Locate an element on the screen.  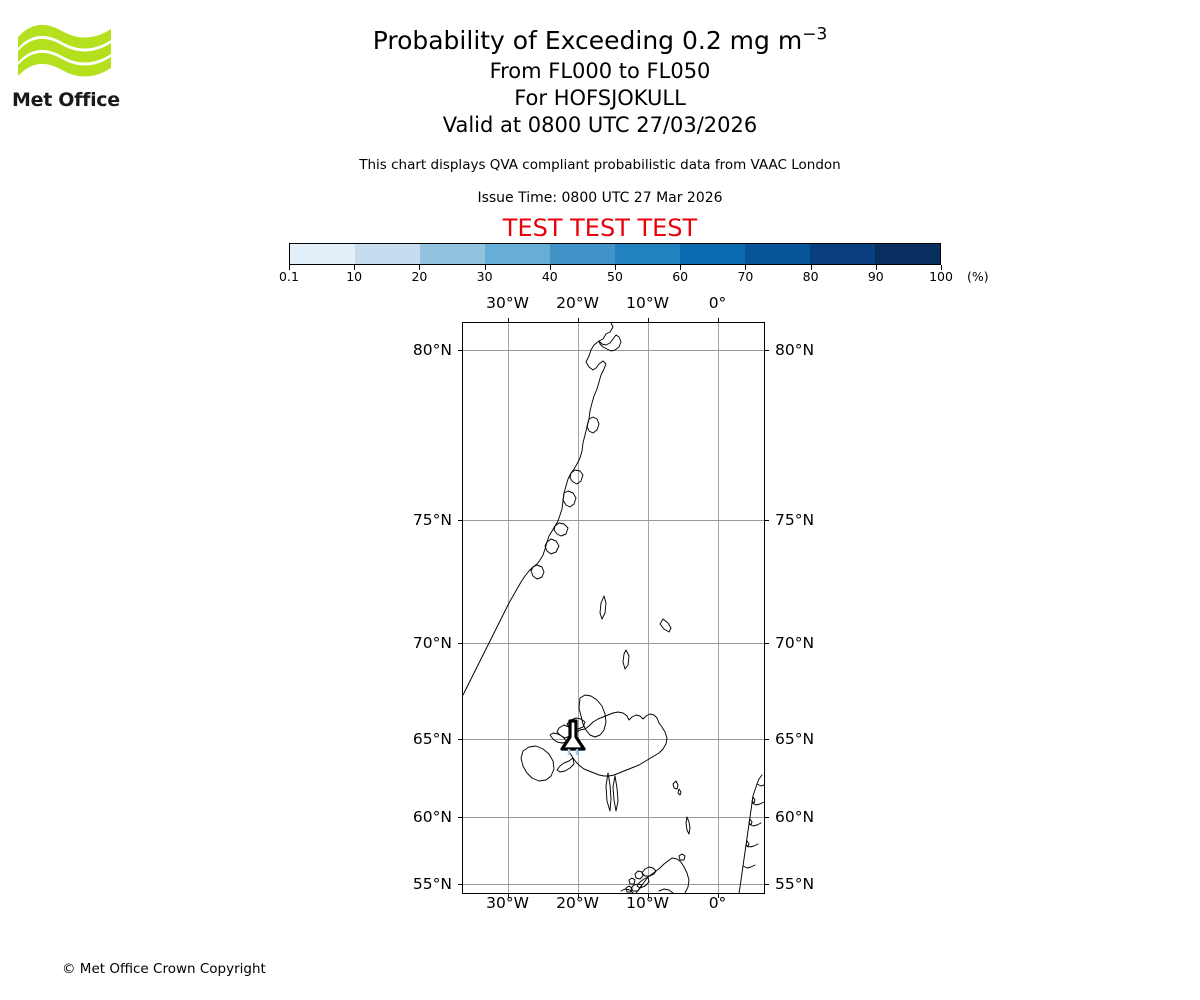
colorbar-tick-label-100: 100 is located at coordinates (941, 276).